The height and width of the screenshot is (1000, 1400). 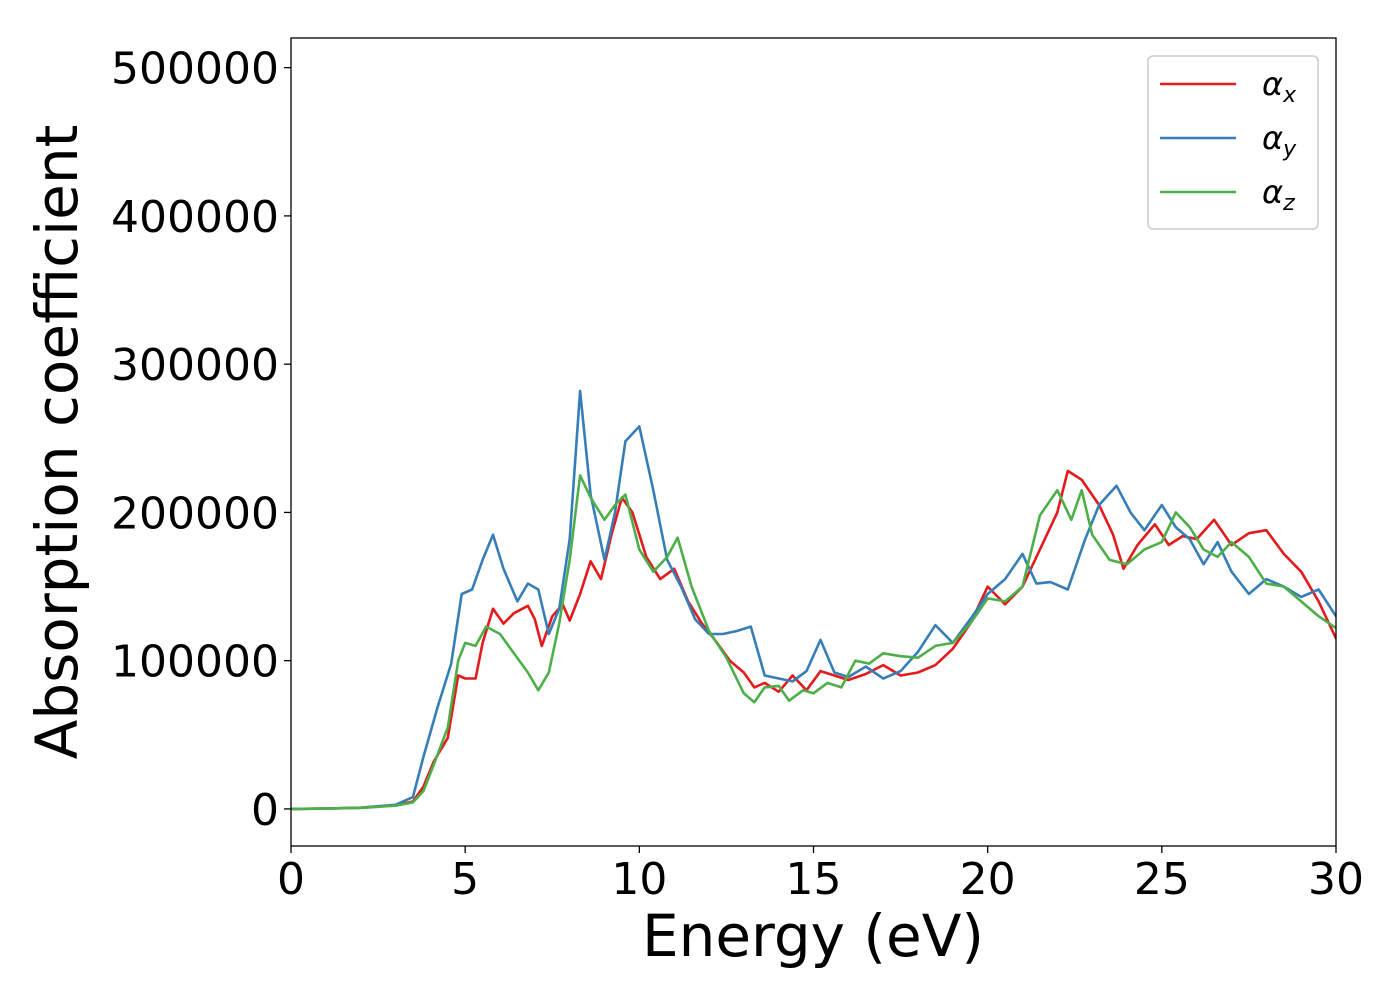 I want to click on x-tick-label-10: 10, so click(x=639, y=879).